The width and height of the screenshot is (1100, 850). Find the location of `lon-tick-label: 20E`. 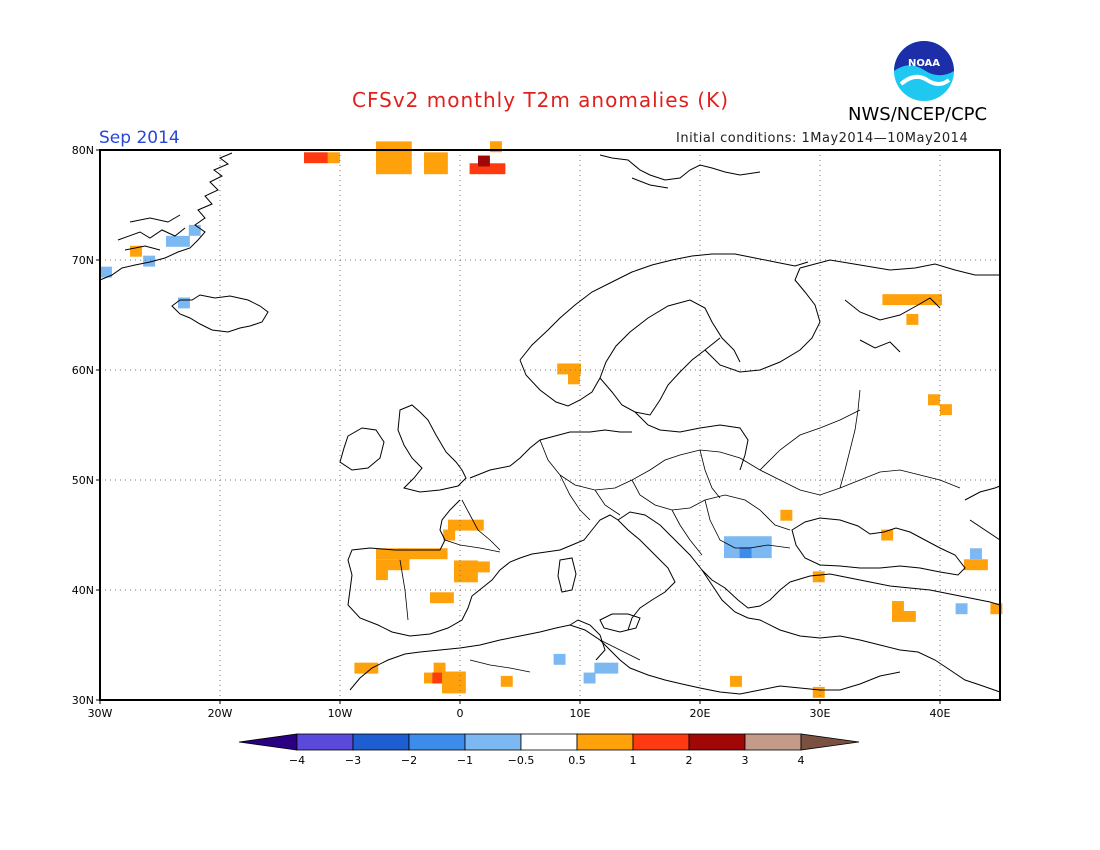

lon-tick-label: 20E is located at coordinates (700, 713).